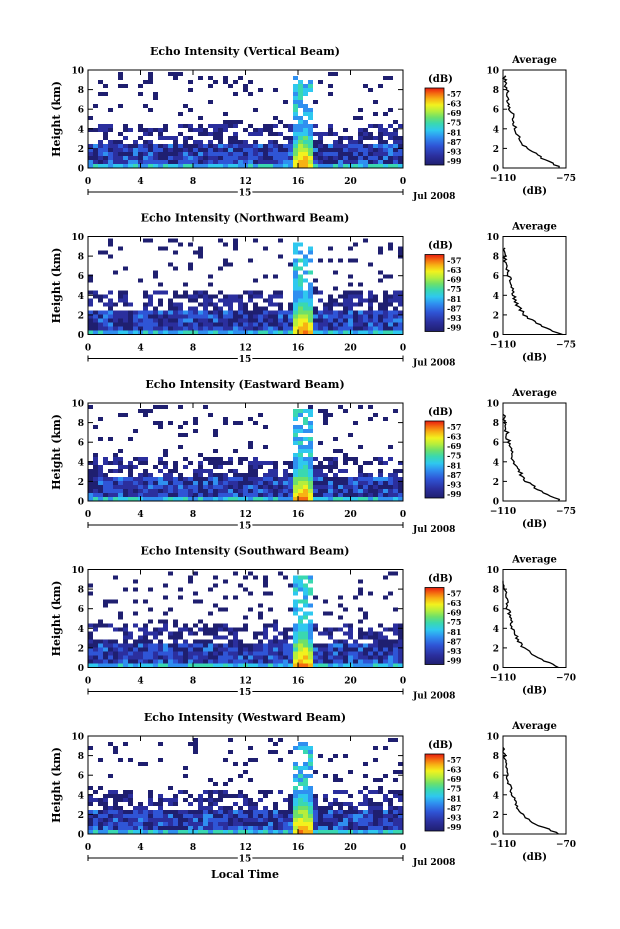 The image size is (620, 929). I want to click on average-x-label: (dB), so click(534, 358).